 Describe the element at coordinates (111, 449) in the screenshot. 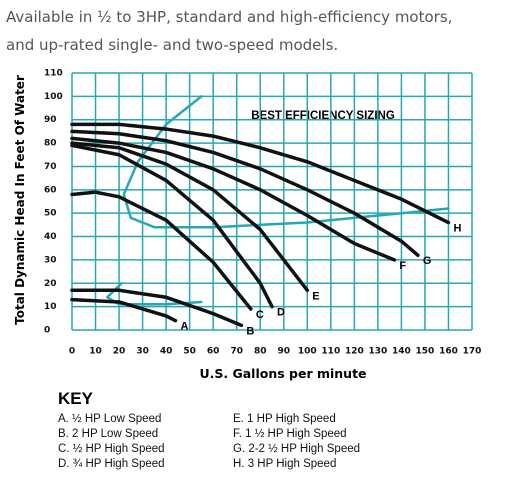

I see `key-item: C. ½ HP High Speed` at that location.